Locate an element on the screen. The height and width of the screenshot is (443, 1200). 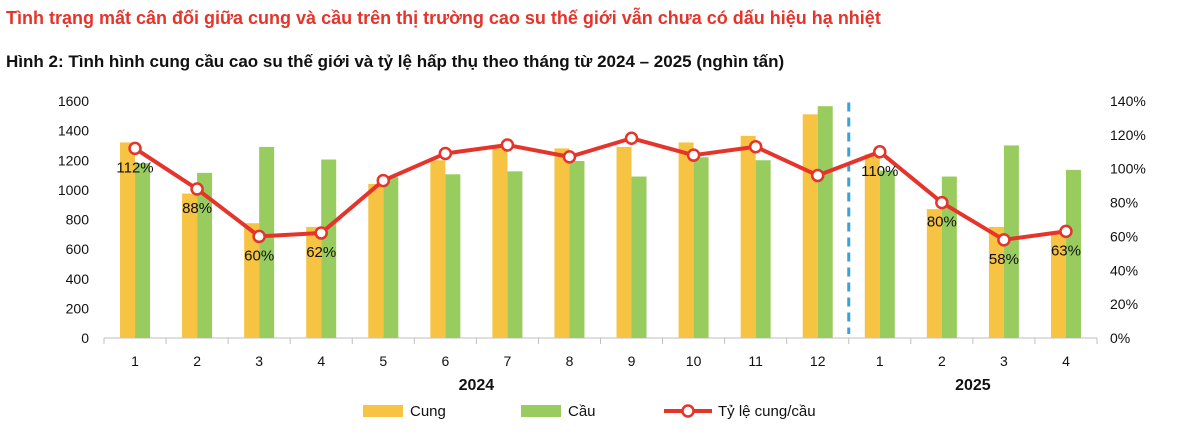
legend-swatch-cau is located at coordinates (541, 411).